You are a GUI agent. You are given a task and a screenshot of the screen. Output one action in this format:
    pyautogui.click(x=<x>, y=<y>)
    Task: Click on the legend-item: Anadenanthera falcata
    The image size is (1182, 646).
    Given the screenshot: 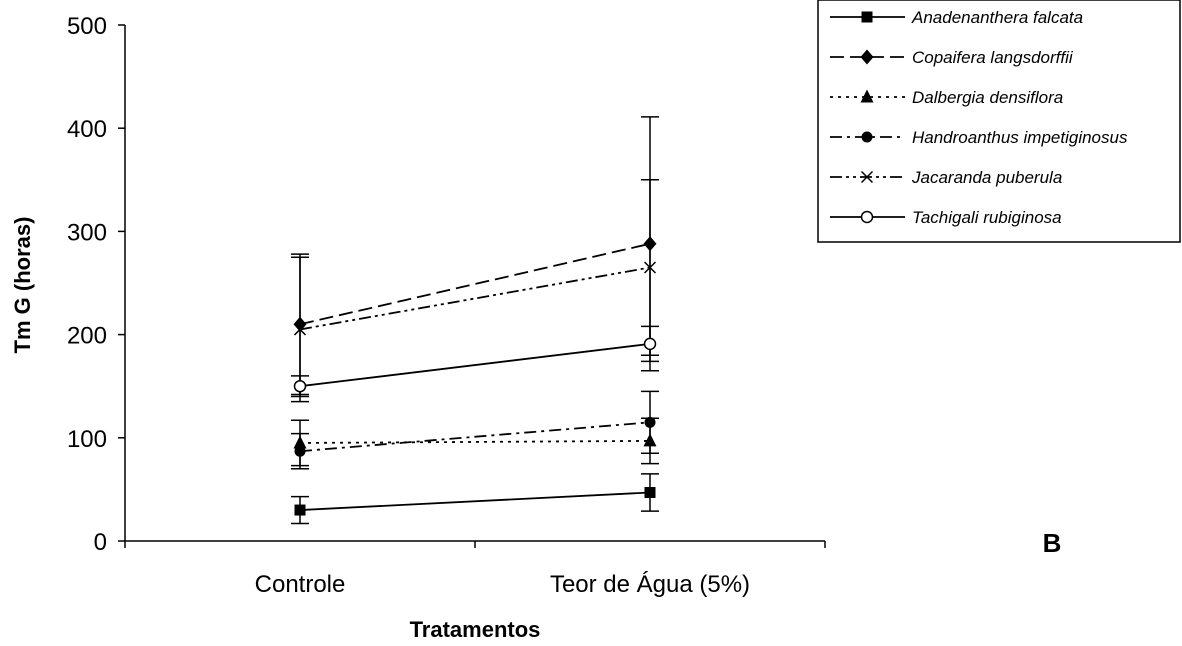 What is the action you would take?
    pyautogui.click(x=956, y=17)
    